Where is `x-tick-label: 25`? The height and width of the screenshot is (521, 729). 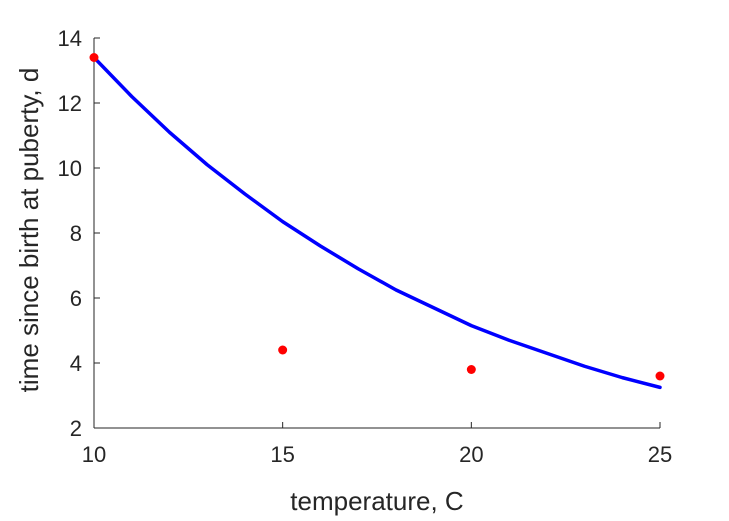 x-tick-label: 25 is located at coordinates (660, 454).